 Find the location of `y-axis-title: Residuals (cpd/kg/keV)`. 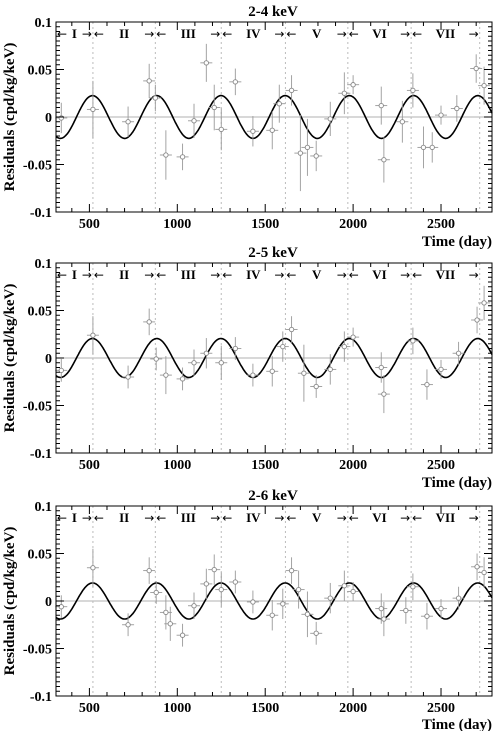

y-axis-title: Residuals (cpd/kg/keV) is located at coordinates (10, 358).